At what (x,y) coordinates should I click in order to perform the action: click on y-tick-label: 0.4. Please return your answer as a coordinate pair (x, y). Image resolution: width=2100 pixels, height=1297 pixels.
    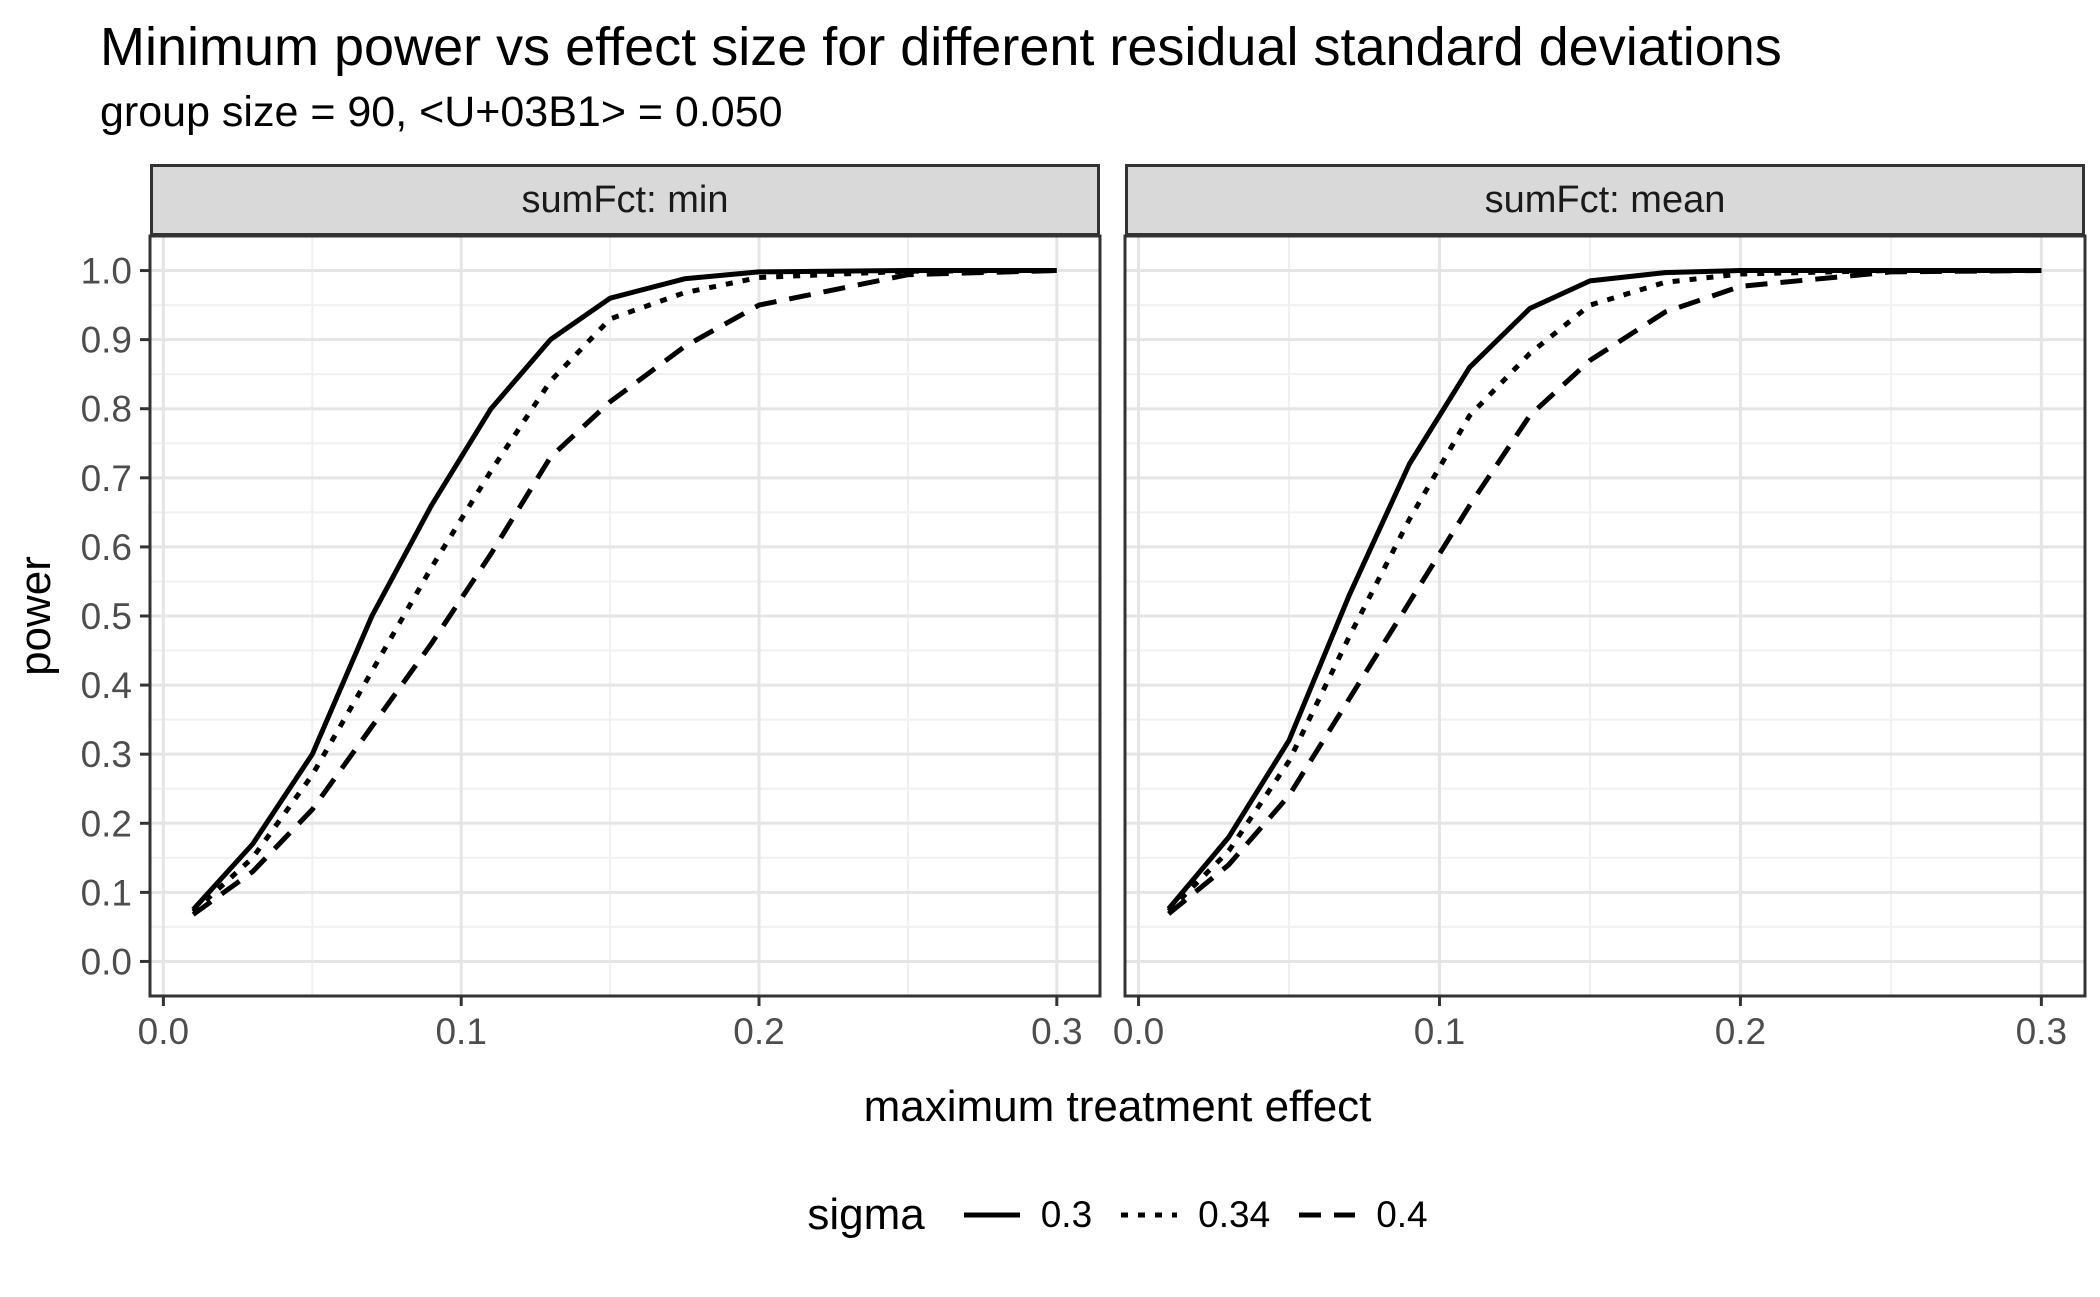
    Looking at the image, I should click on (106, 685).